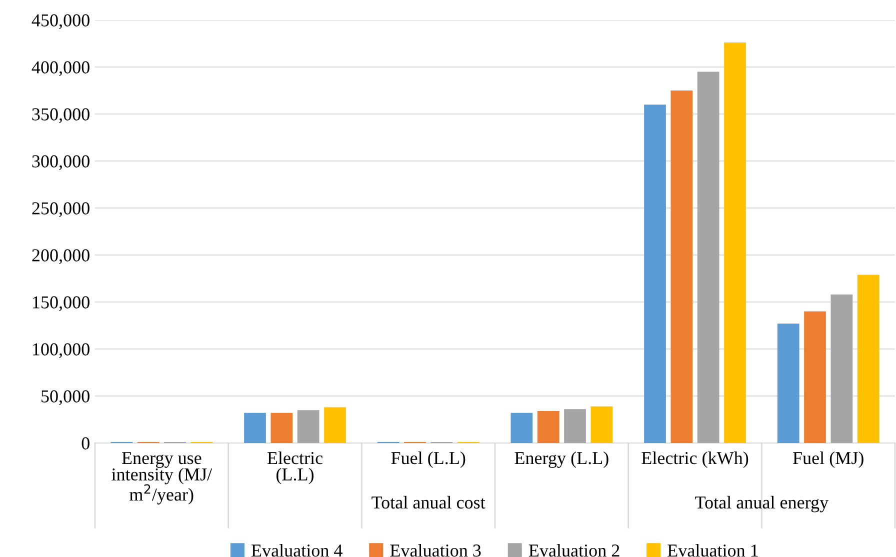 Image resolution: width=896 pixels, height=557 pixels. Describe the element at coordinates (297, 550) in the screenshot. I see `legend-label: Evaluation 4` at that location.